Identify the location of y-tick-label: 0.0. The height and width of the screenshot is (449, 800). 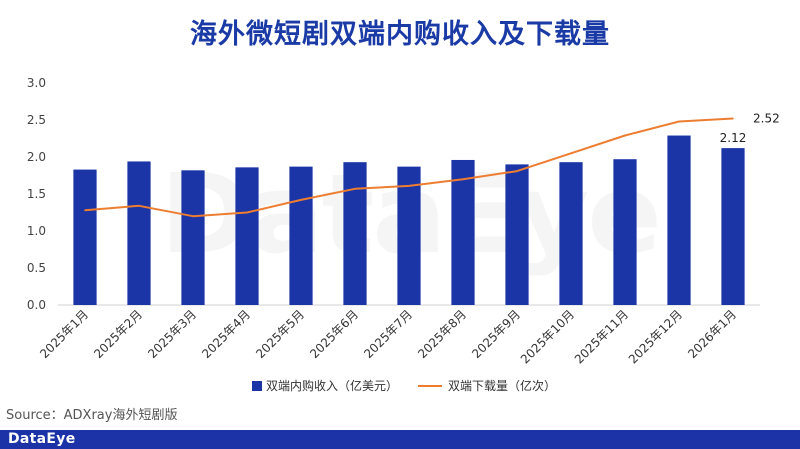
(36, 305).